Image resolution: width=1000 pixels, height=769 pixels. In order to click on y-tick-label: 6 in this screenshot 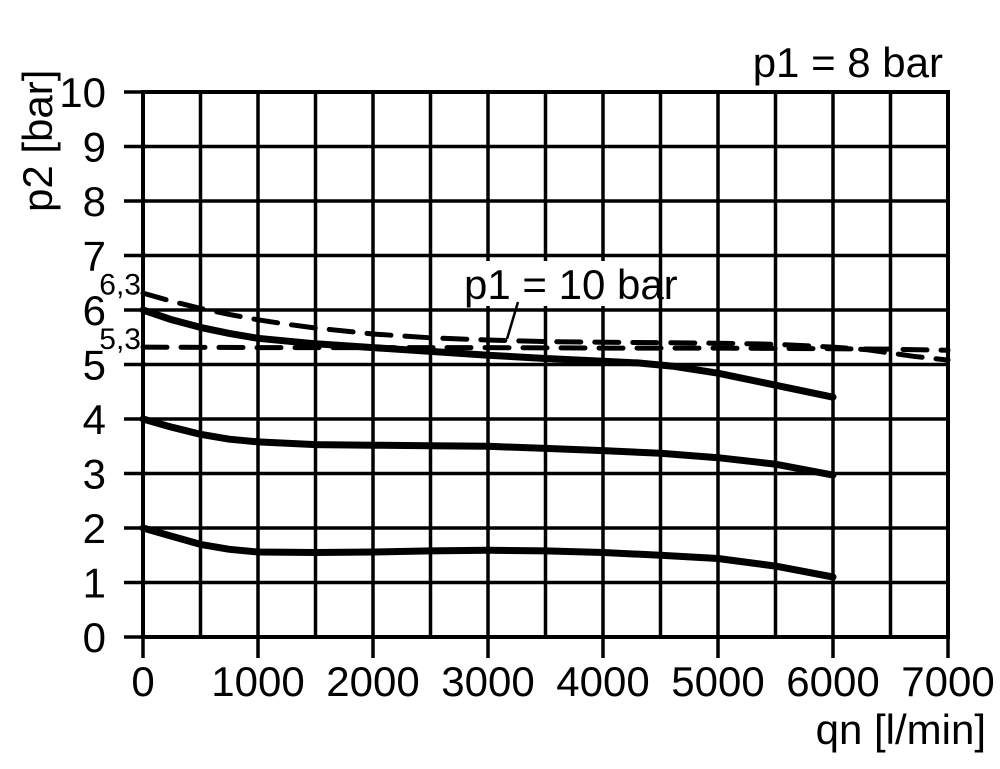, I will do `click(94, 310)`.